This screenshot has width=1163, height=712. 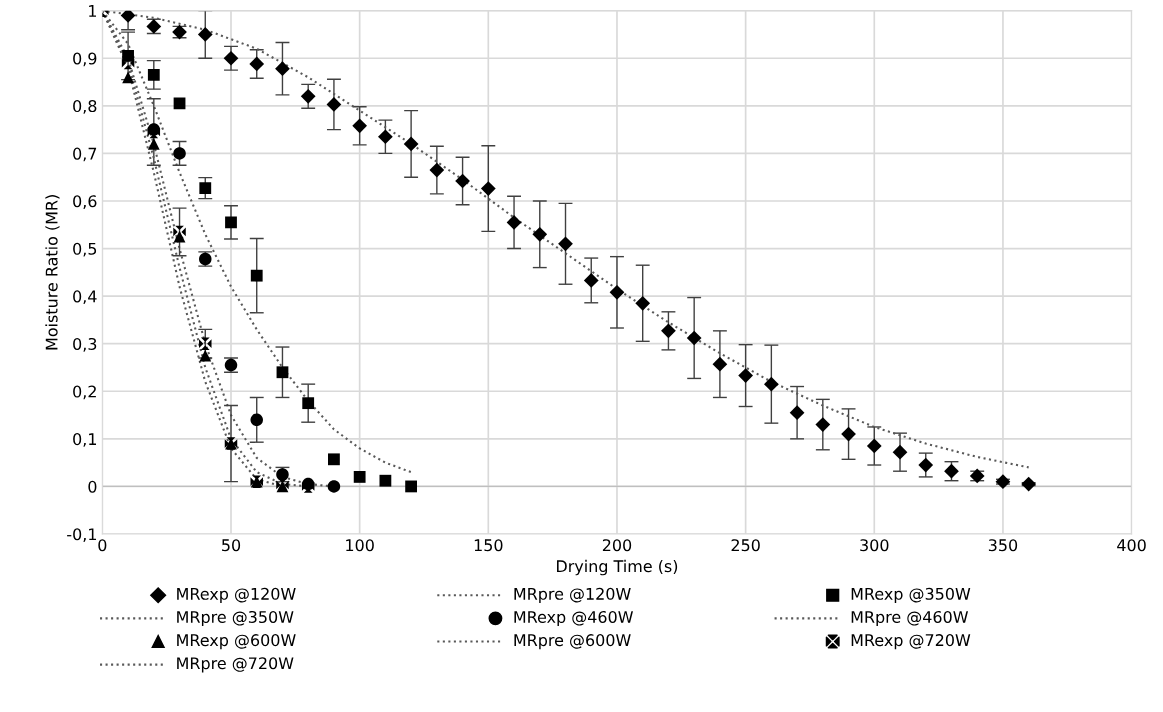 I want to click on legend-label: MRexp @720W, so click(x=911, y=642).